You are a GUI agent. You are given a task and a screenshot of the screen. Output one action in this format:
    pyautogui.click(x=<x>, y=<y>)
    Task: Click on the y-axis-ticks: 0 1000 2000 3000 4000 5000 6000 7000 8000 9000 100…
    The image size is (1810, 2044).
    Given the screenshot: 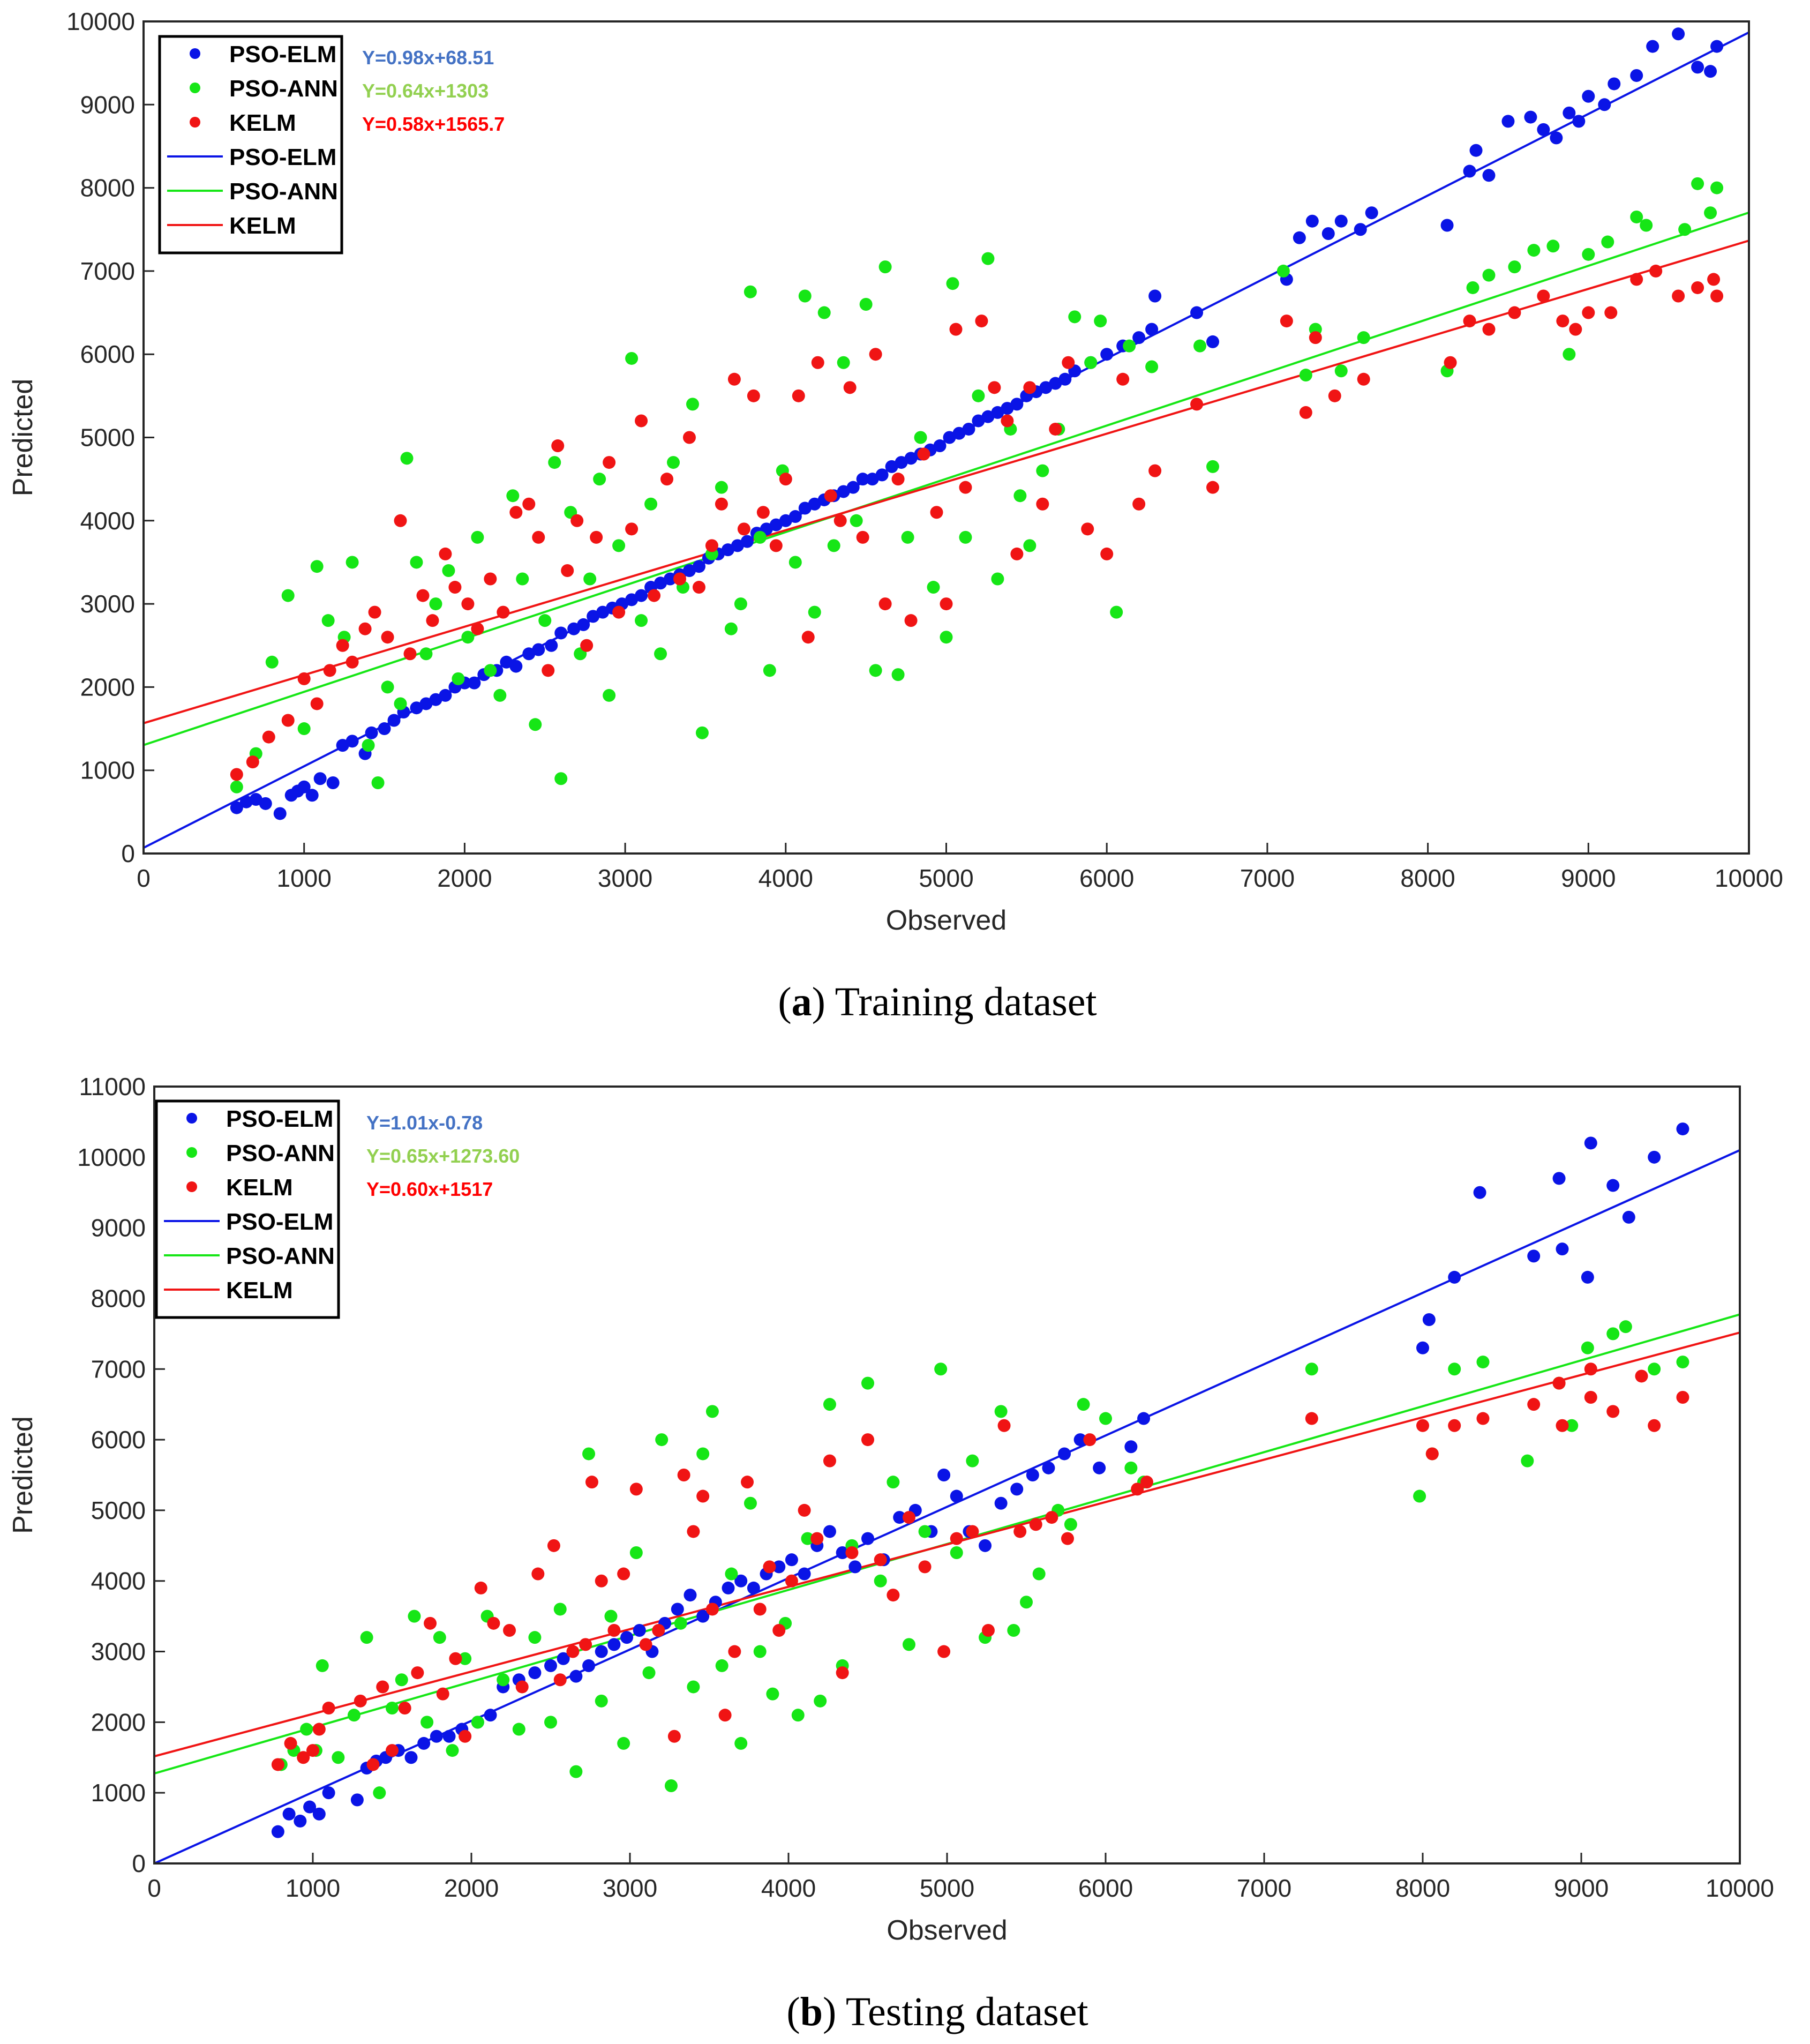 What is the action you would take?
    pyautogui.click(x=121, y=1475)
    